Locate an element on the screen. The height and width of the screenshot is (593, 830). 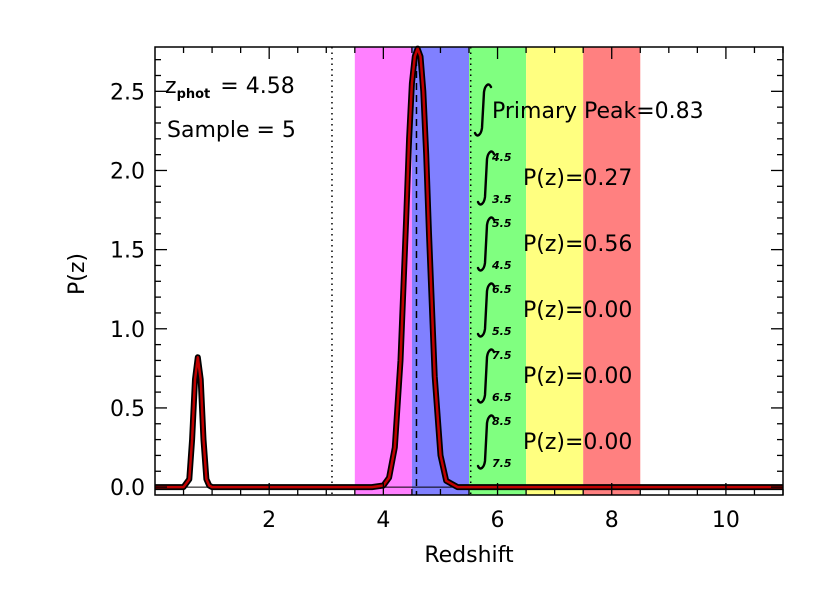
integral-upper-limit: 6.5 is located at coordinates (502, 289).